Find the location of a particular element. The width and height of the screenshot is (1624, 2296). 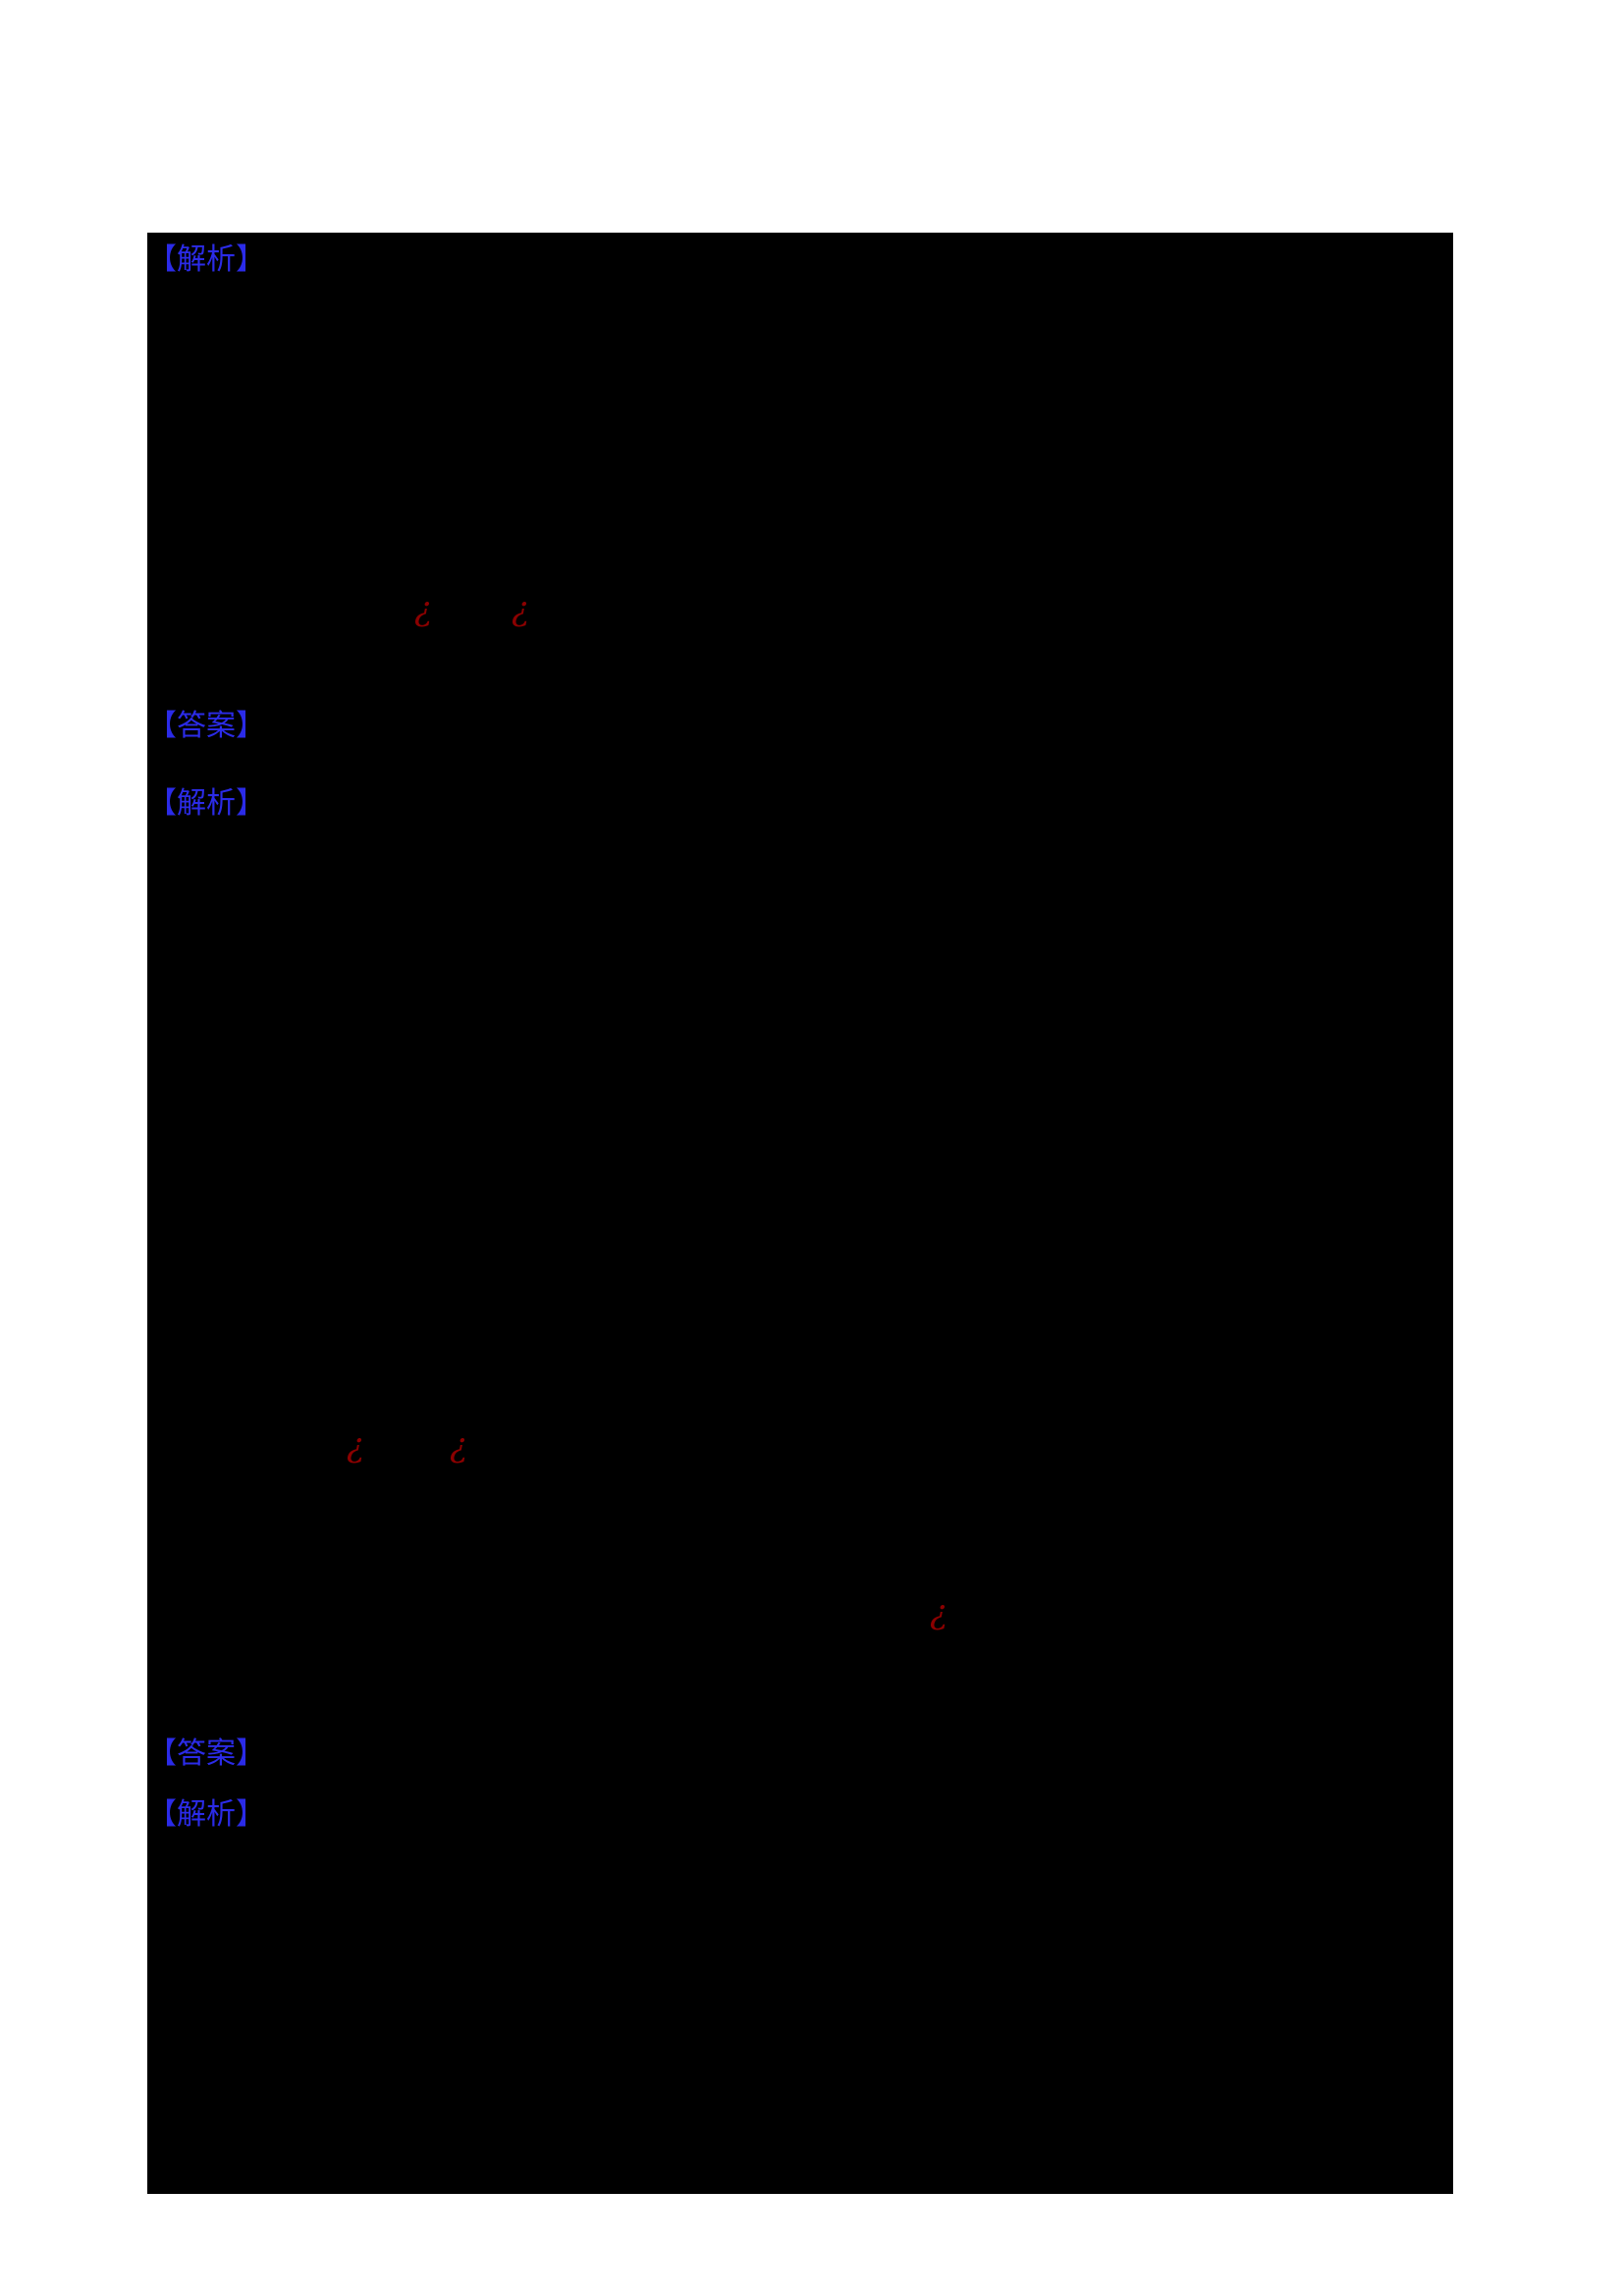

section-label-analysis-2: 【解析】 is located at coordinates (206, 803).